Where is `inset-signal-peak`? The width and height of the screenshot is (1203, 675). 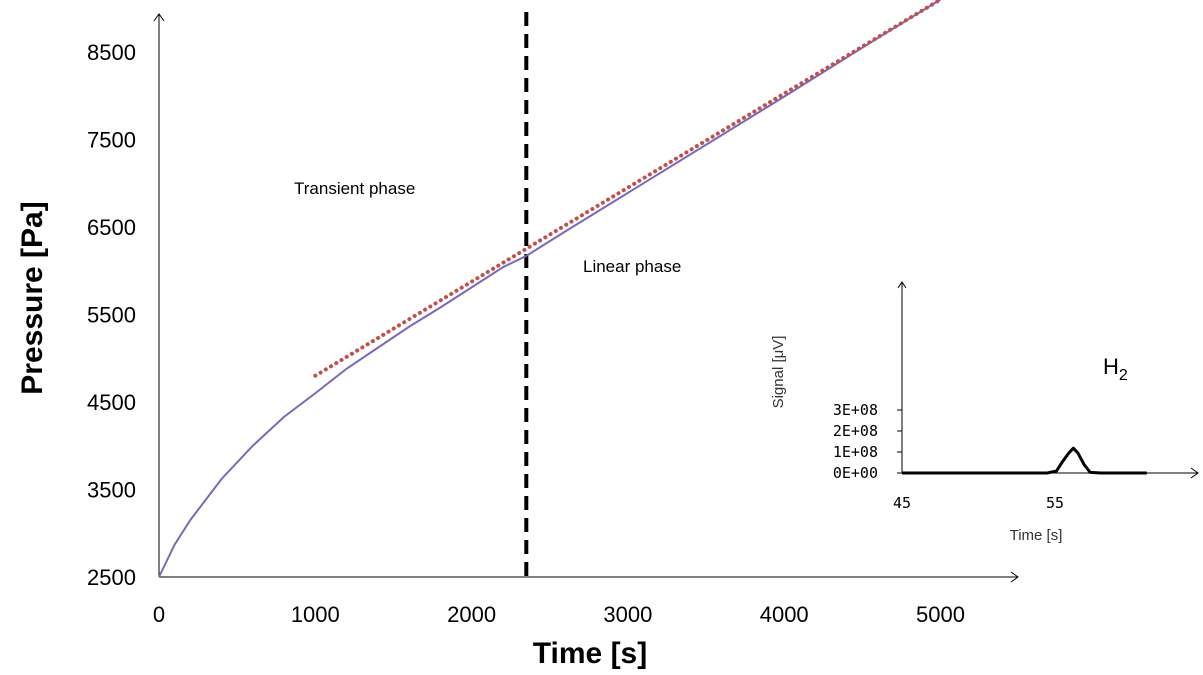 inset-signal-peak is located at coordinates (1024, 460).